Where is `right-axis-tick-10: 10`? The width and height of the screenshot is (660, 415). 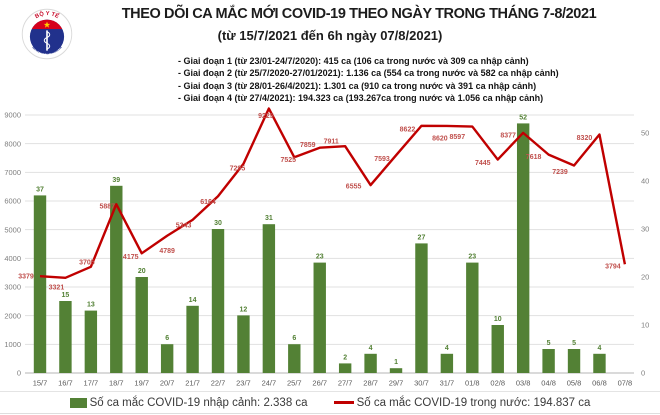
right-axis-tick-10: 10 is located at coordinates (645, 325).